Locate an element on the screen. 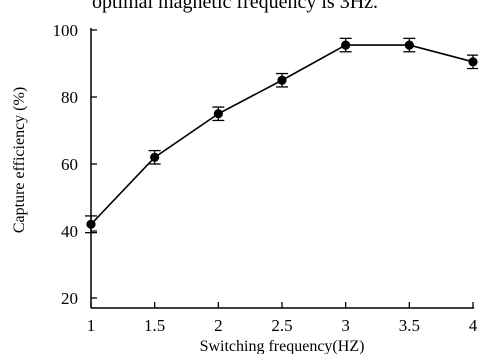 This screenshot has width=478, height=354. y-ticks: 20 40 60 80 100 is located at coordinates (75, 164).